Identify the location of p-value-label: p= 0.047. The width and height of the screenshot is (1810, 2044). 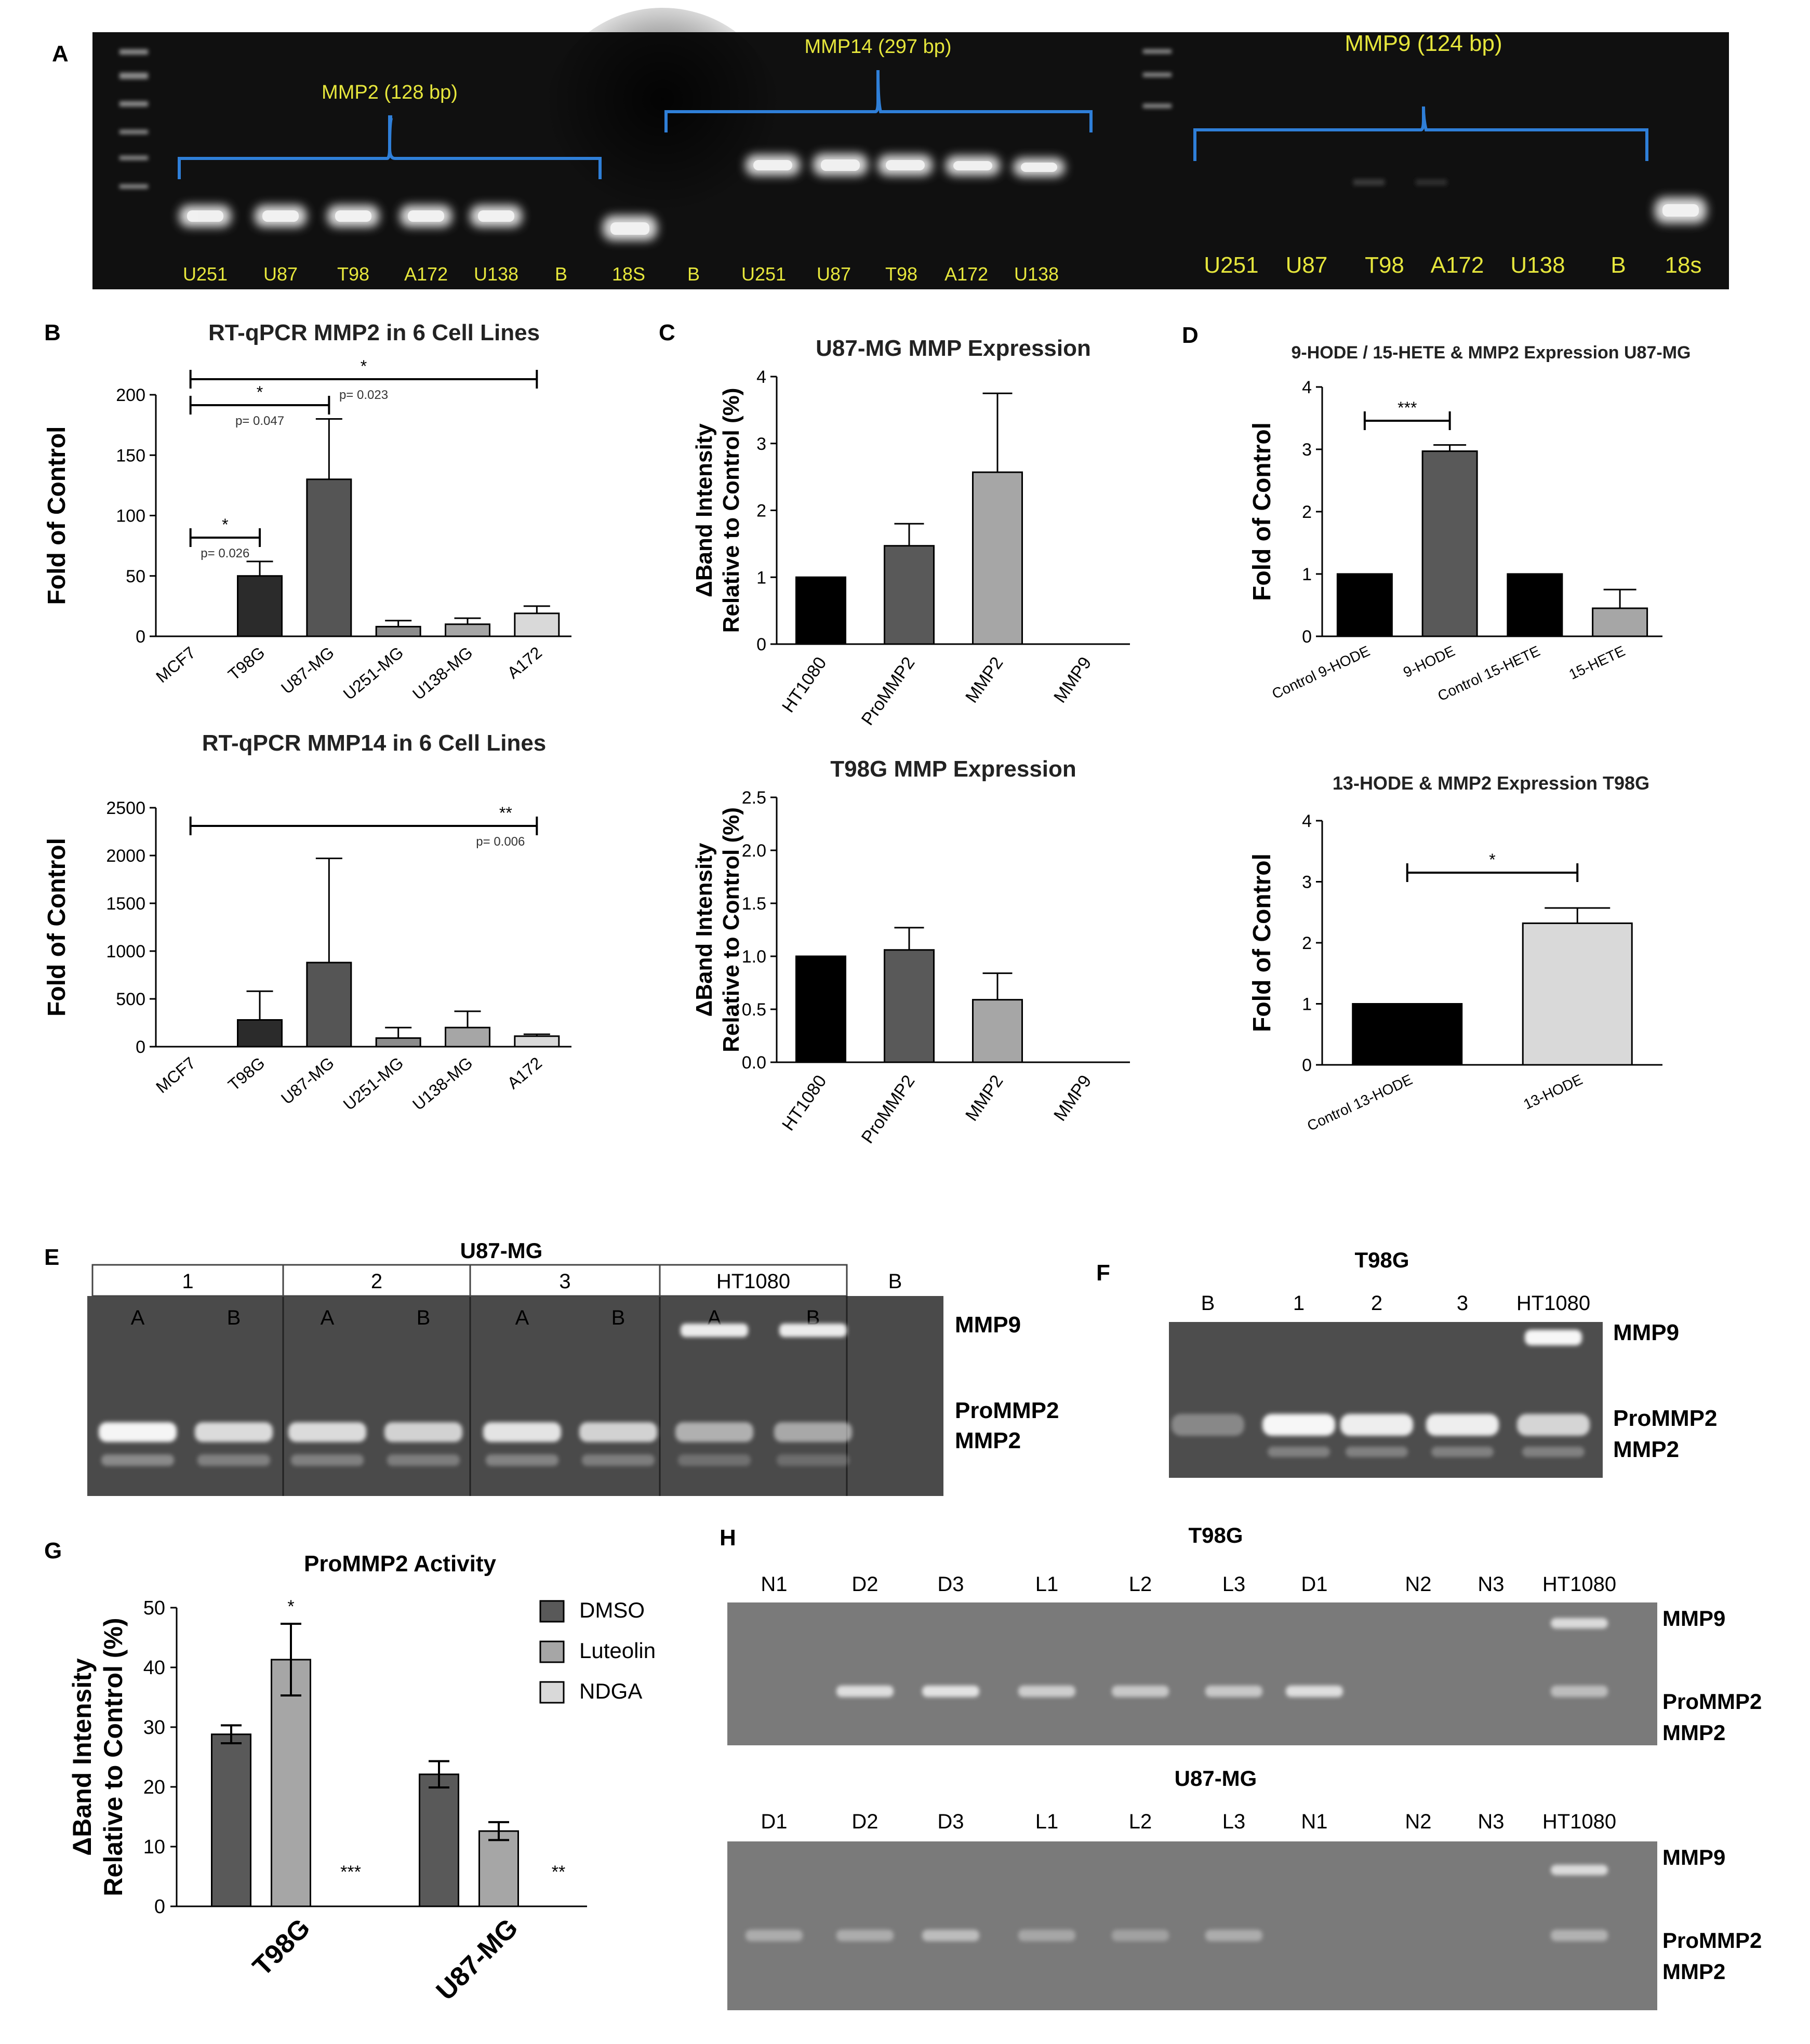
(259, 421).